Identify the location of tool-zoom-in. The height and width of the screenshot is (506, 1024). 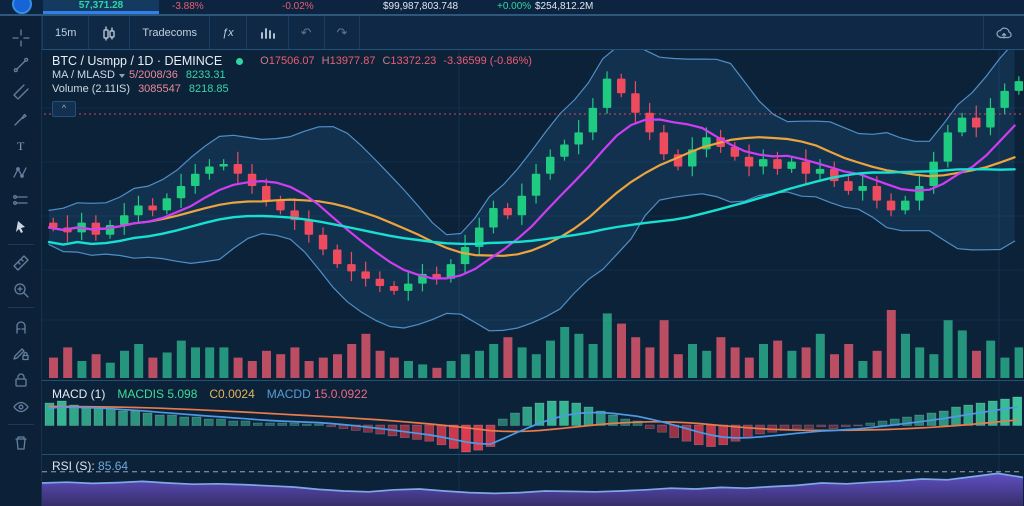
(21, 289).